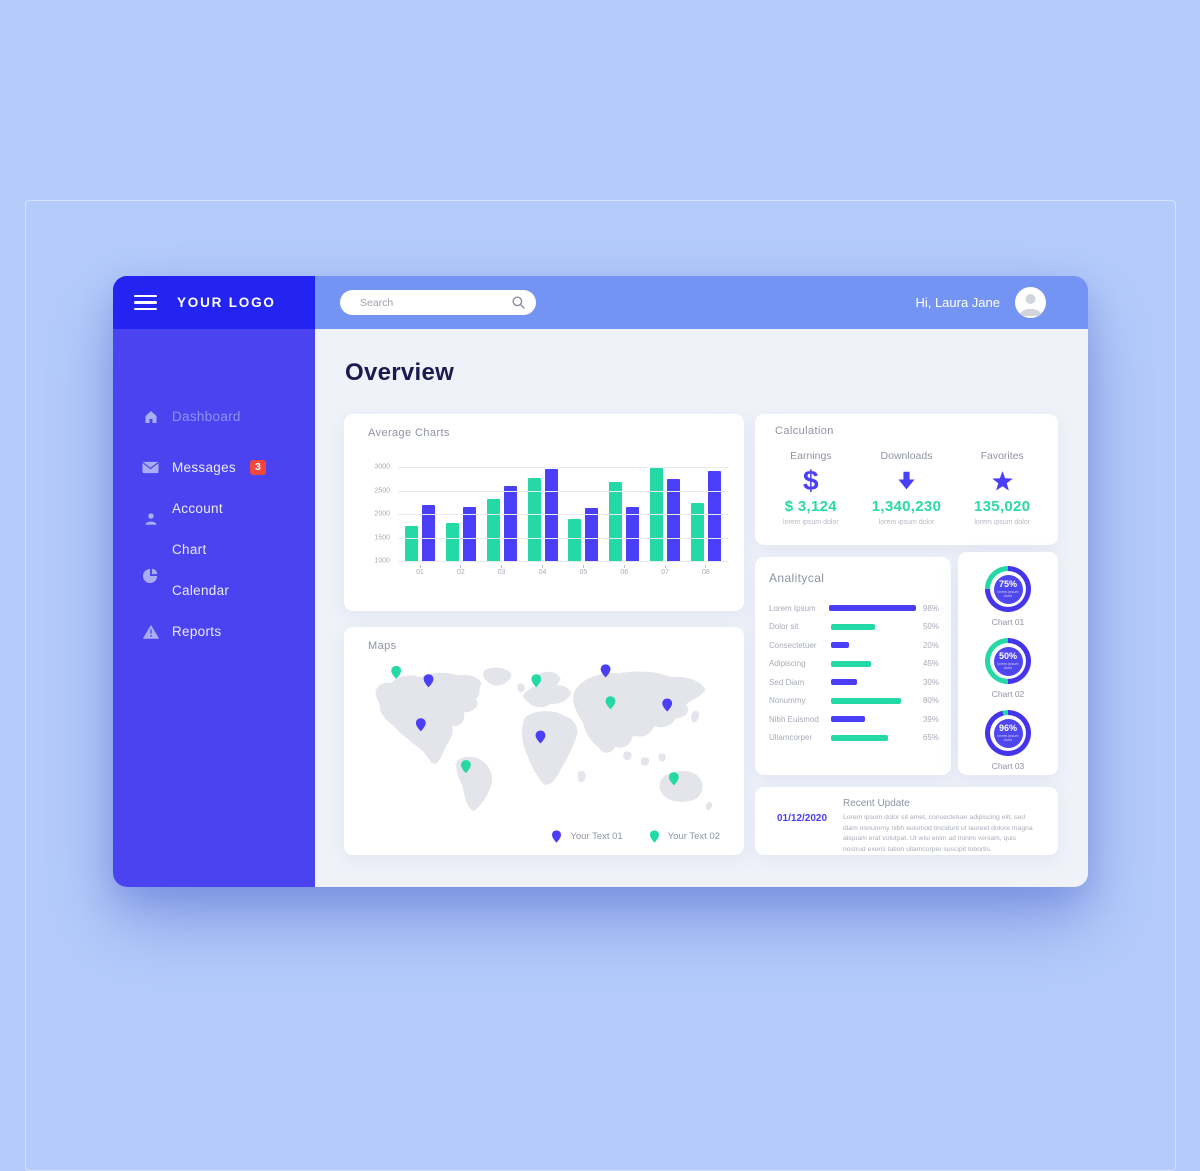  I want to click on donut-ring: 50% lorem ipsum dolor, so click(1008, 661).